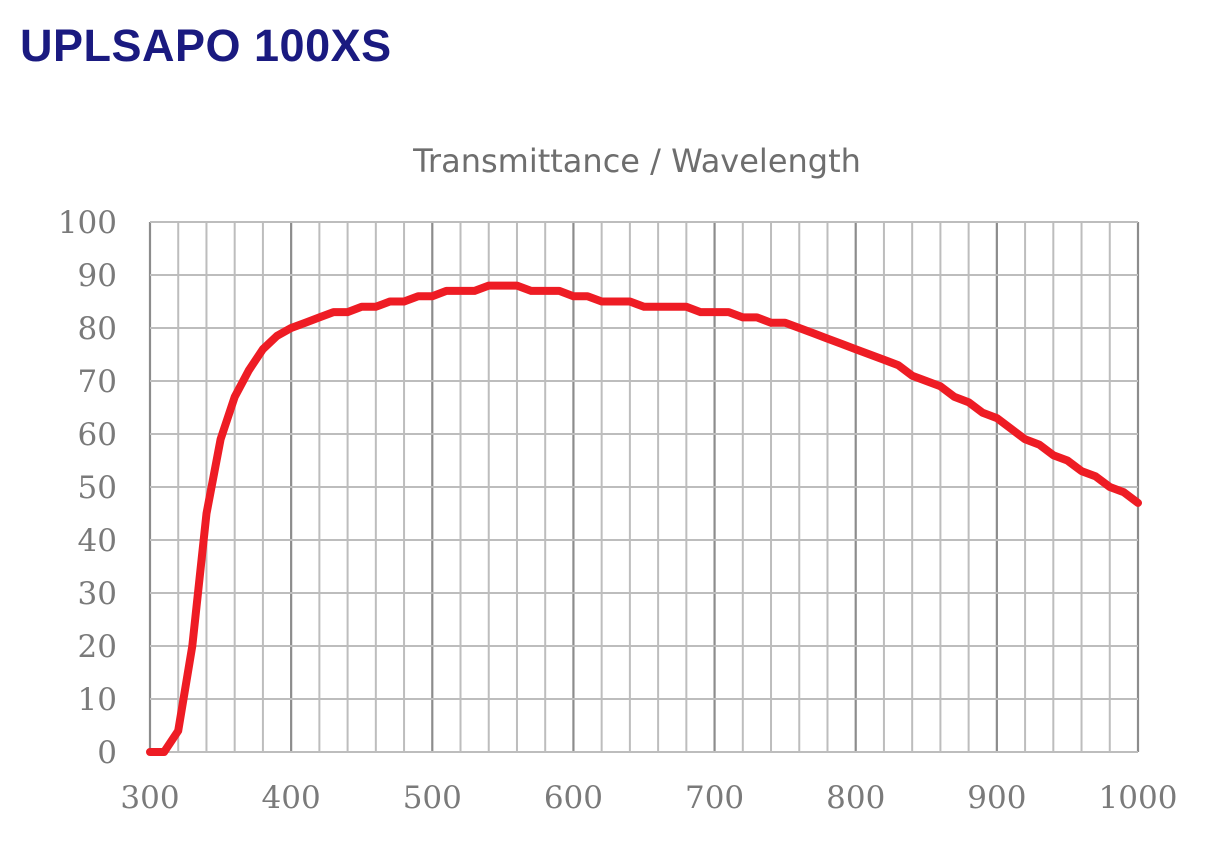  What do you see at coordinates (855, 798) in the screenshot?
I see `x-tick-label: 800` at bounding box center [855, 798].